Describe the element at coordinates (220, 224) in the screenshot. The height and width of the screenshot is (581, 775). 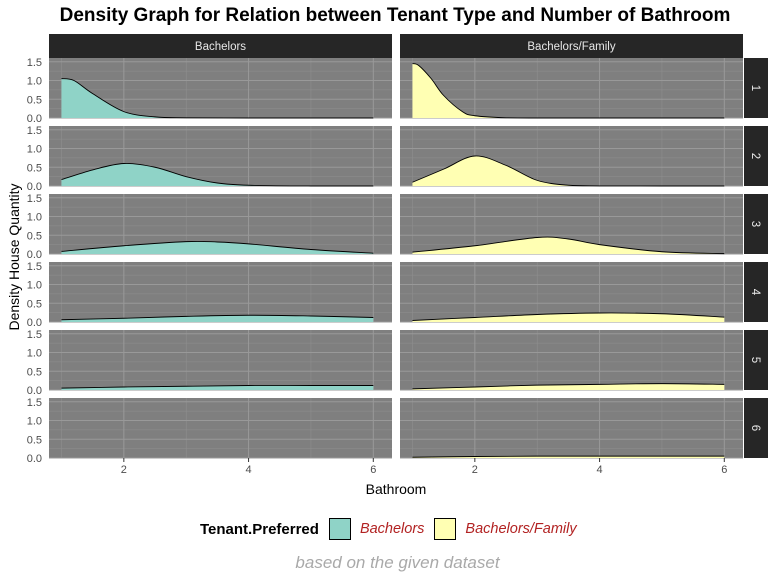
I see `panel-3-bachelors` at that location.